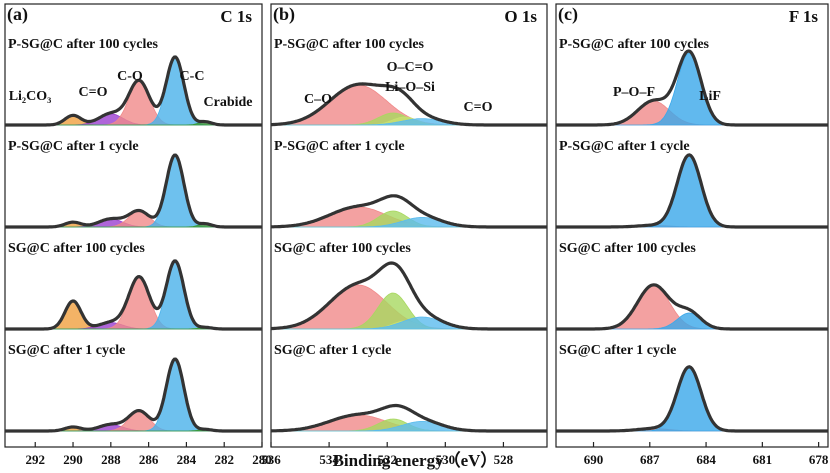 This screenshot has width=830, height=473. What do you see at coordinates (387, 459) in the screenshot?
I see `x-tick-label: 532` at bounding box center [387, 459].